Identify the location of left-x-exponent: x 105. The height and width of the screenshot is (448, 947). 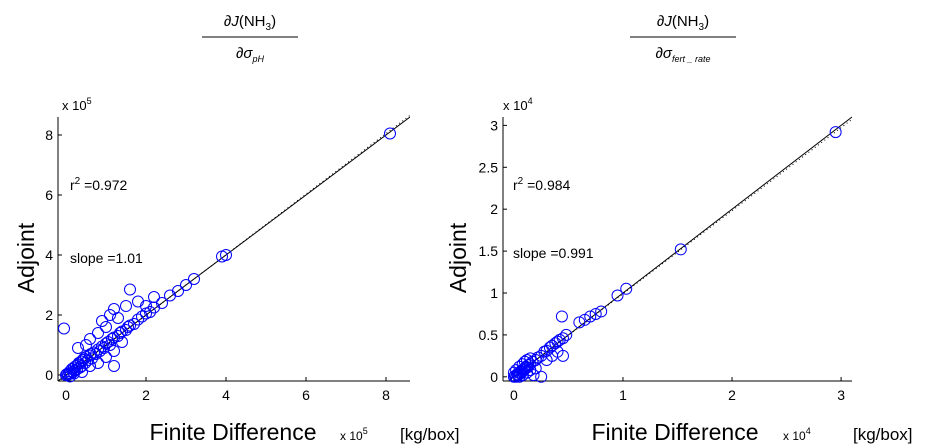
(354, 434).